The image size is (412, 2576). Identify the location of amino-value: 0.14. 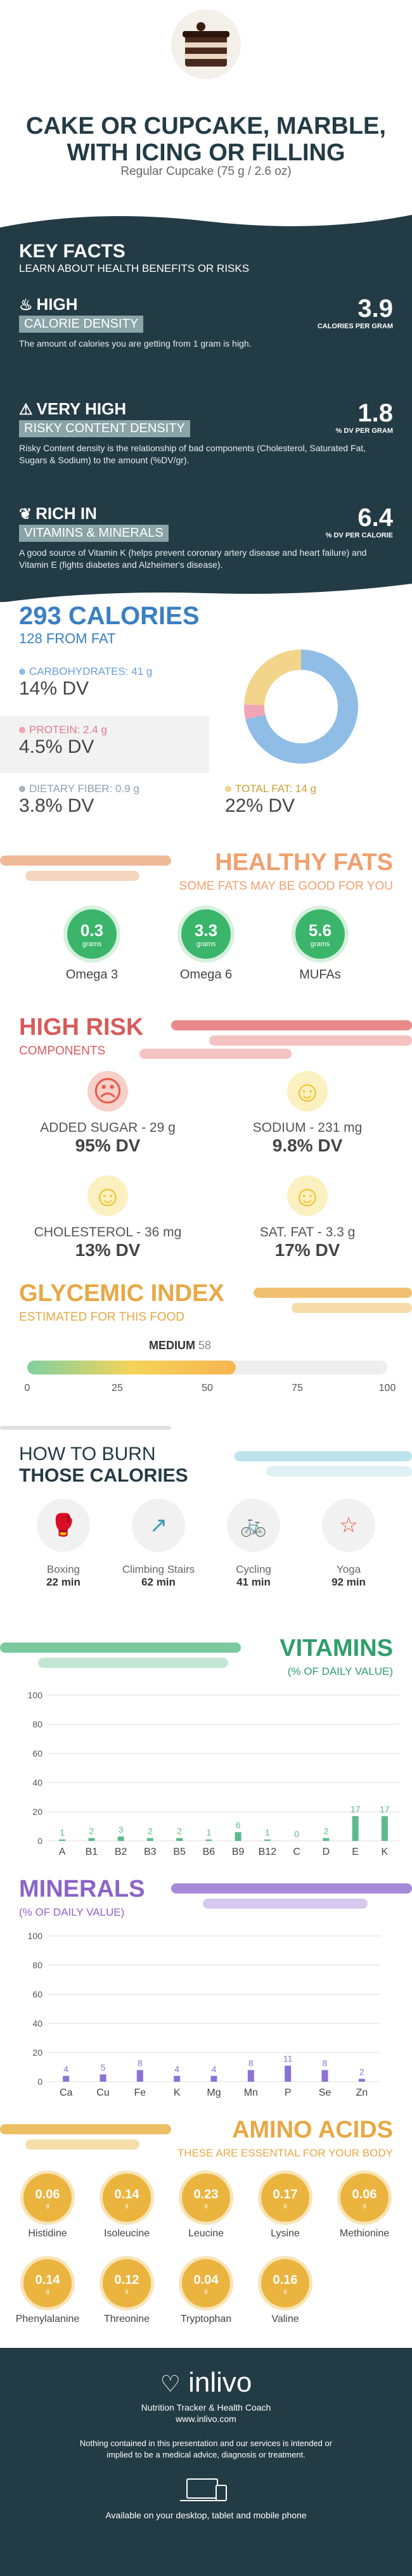
(126, 2194).